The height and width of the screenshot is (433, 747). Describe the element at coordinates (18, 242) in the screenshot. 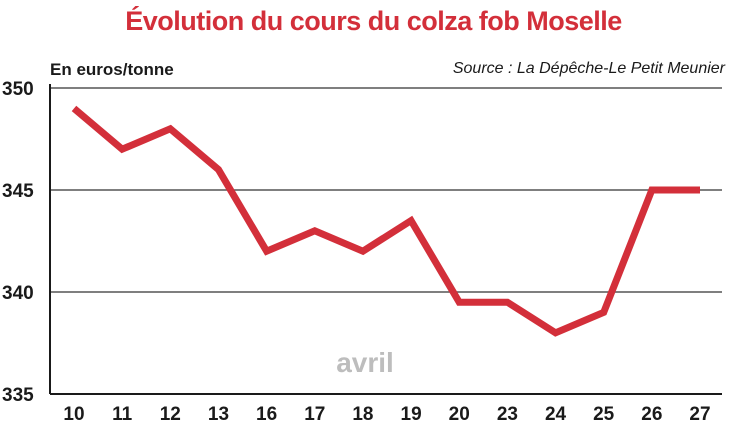

I see `y-axis-ticks: 335 340 345 350` at that location.